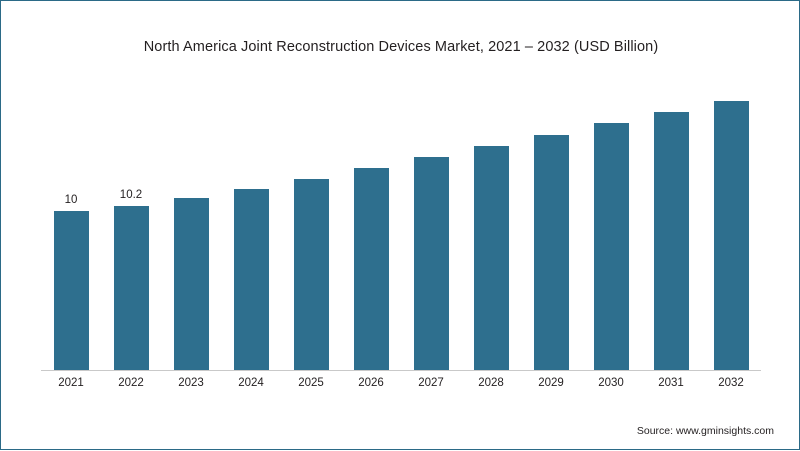  I want to click on x-tick-label: 2022, so click(131, 383).